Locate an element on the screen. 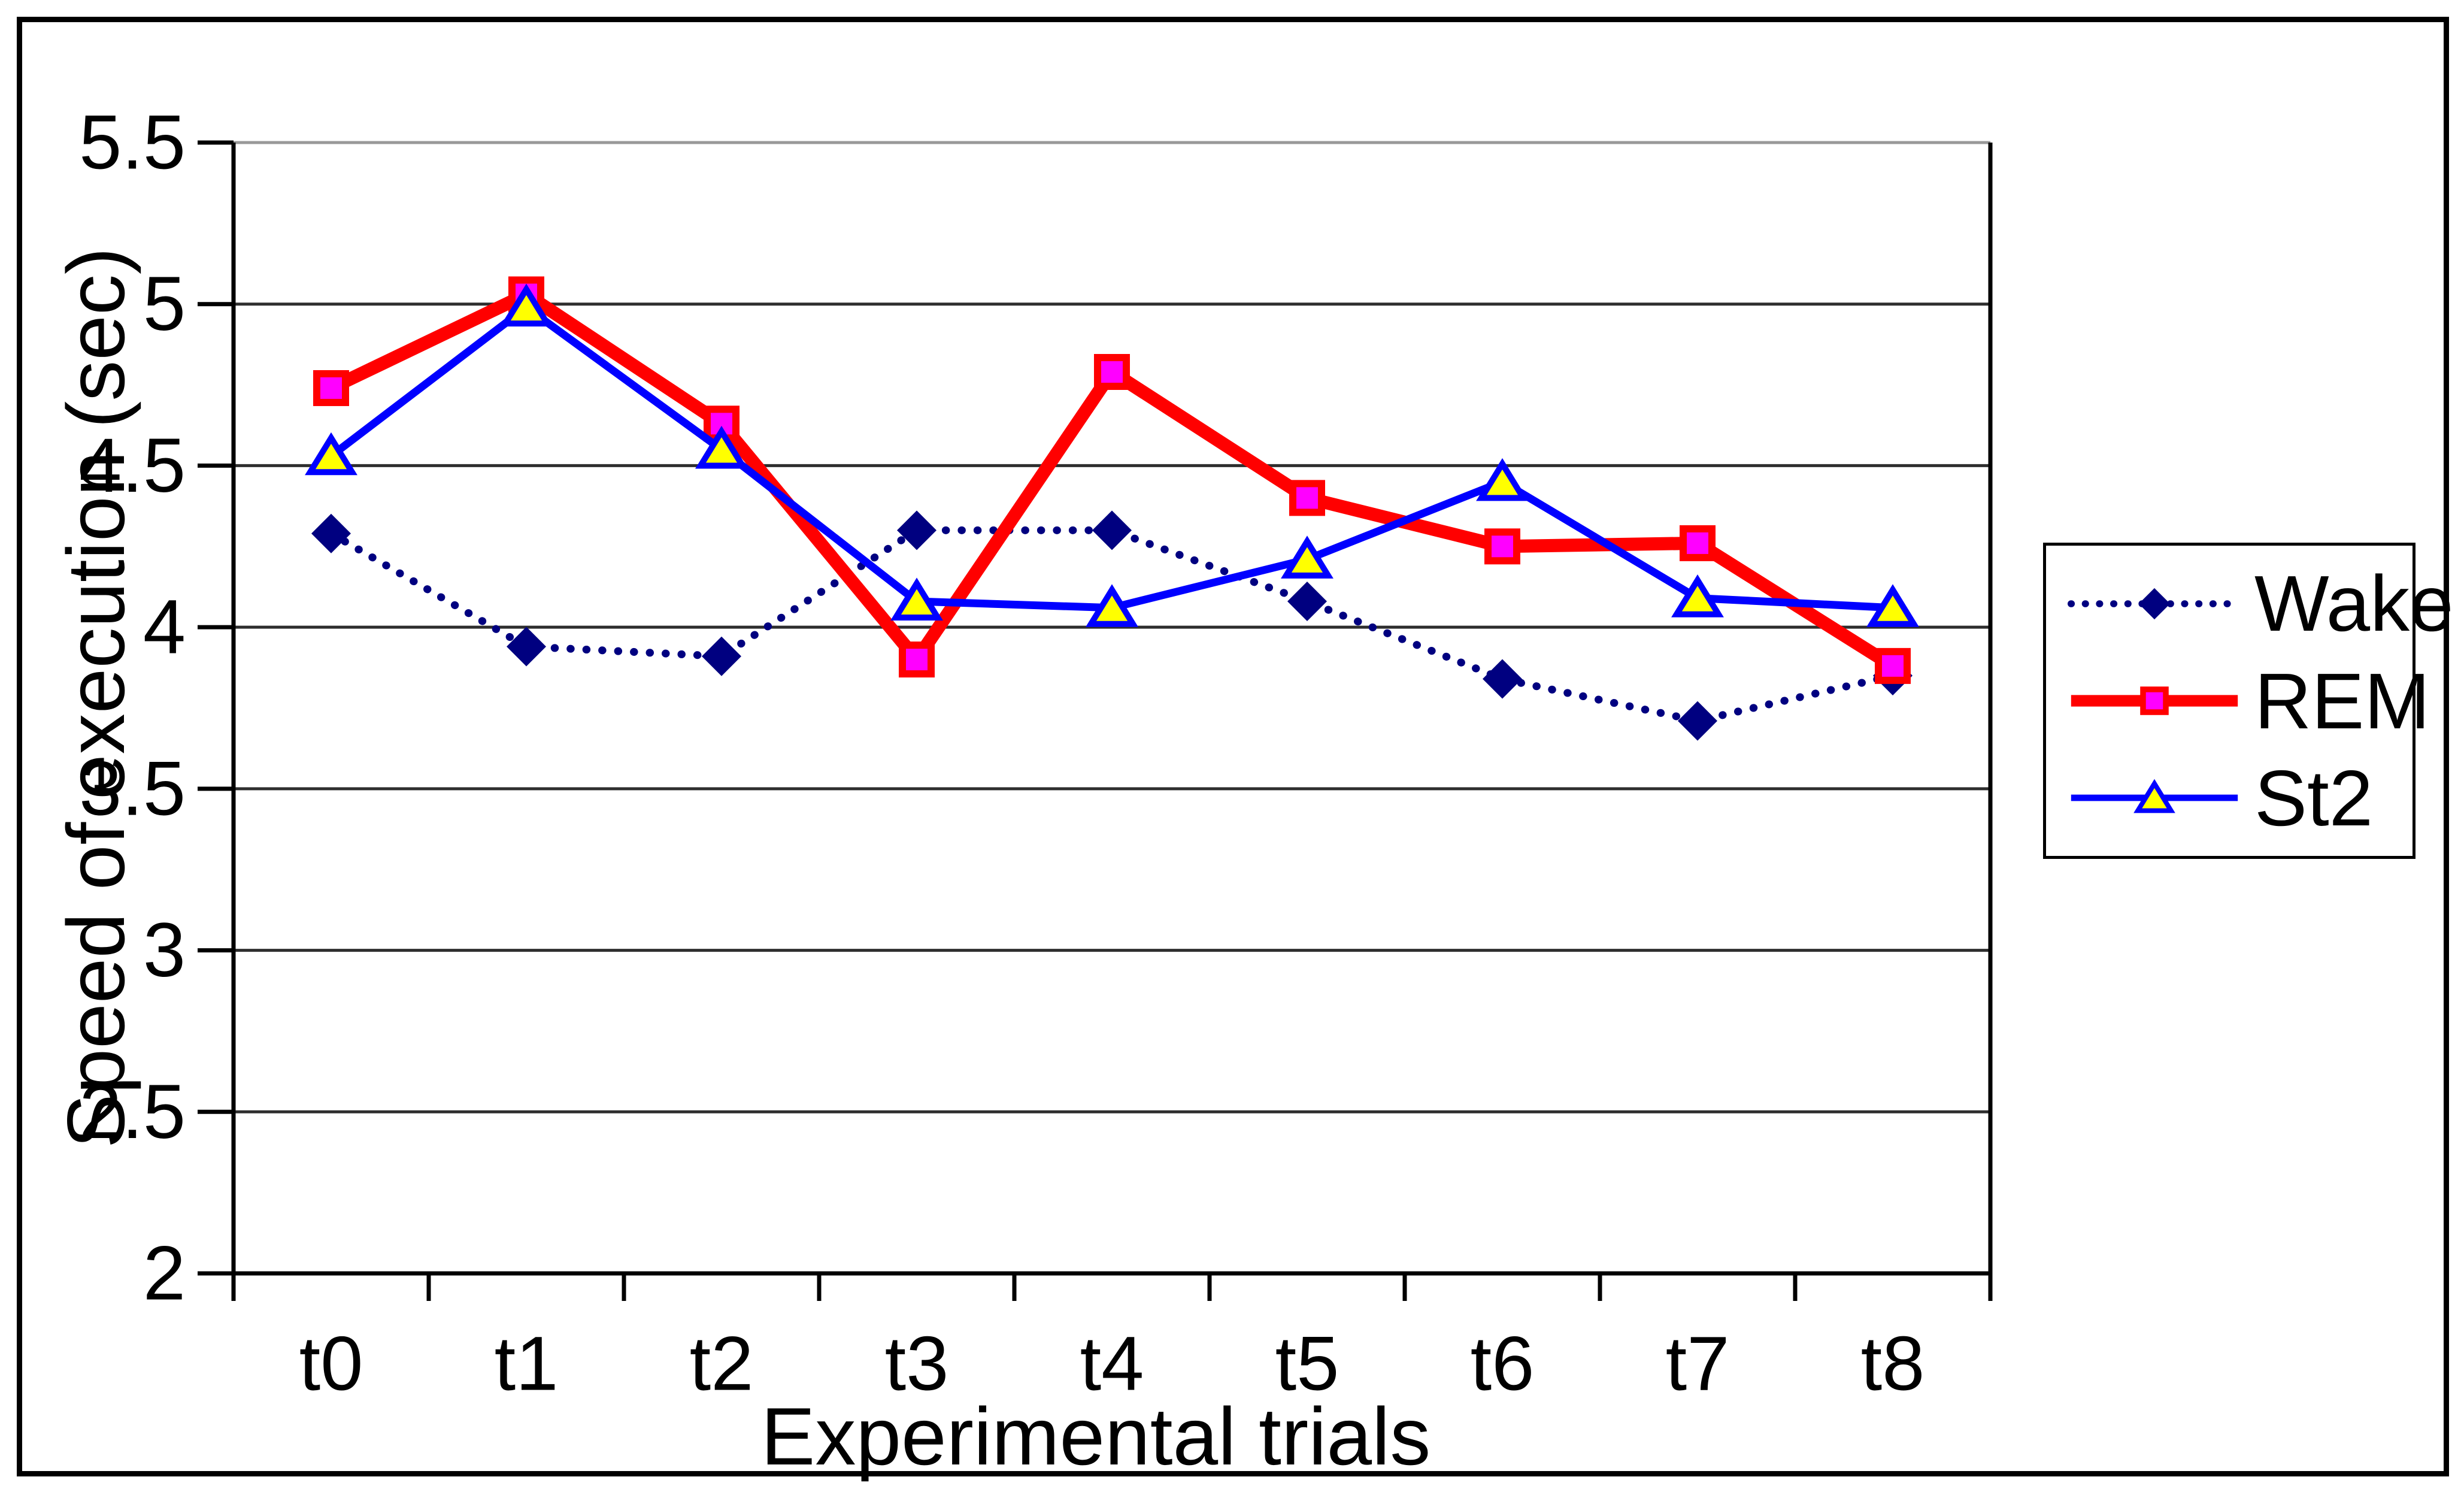 The width and height of the screenshot is (2464, 1498). legend-marker-rem-square-icon is located at coordinates (2154, 700).